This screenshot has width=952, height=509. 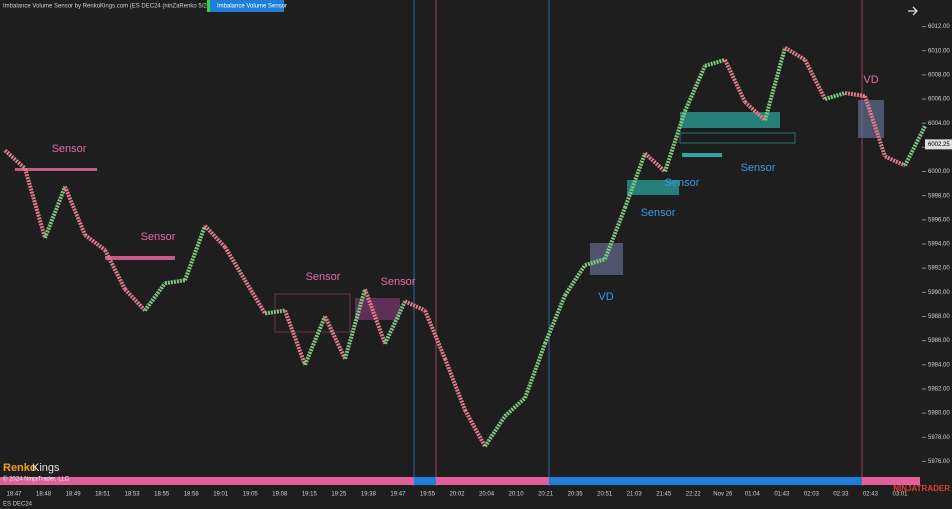 What do you see at coordinates (162, 495) in the screenshot?
I see `x-tick-label: 18:55` at bounding box center [162, 495].